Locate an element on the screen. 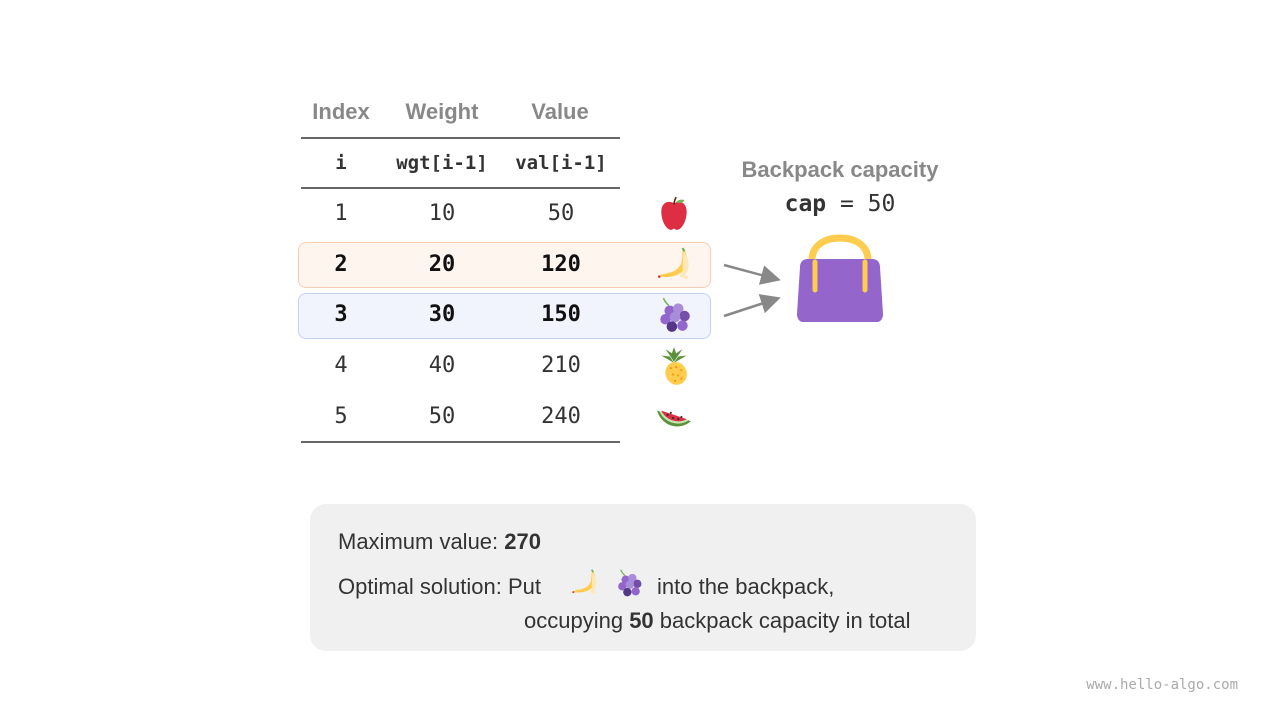  arrow-grapes is located at coordinates (752, 306).